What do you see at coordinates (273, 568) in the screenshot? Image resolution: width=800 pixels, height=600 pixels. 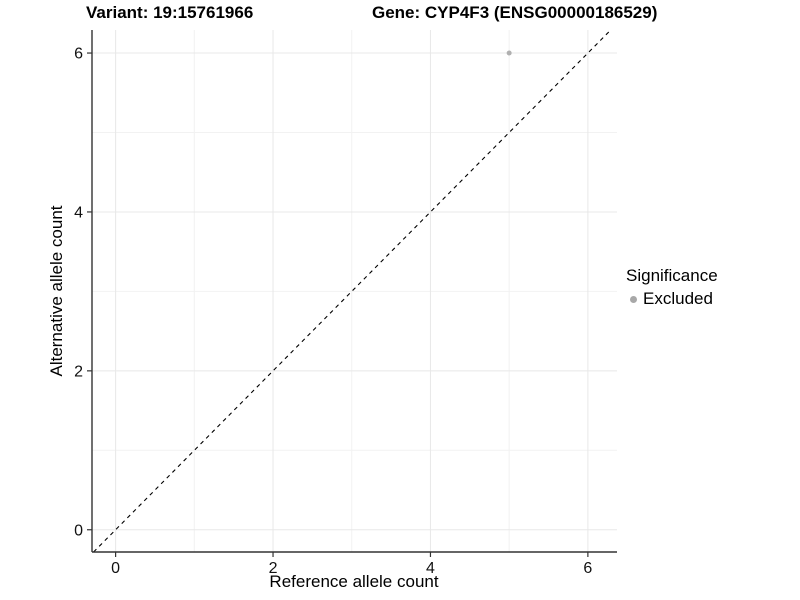 I see `x-tick-label: 2` at bounding box center [273, 568].